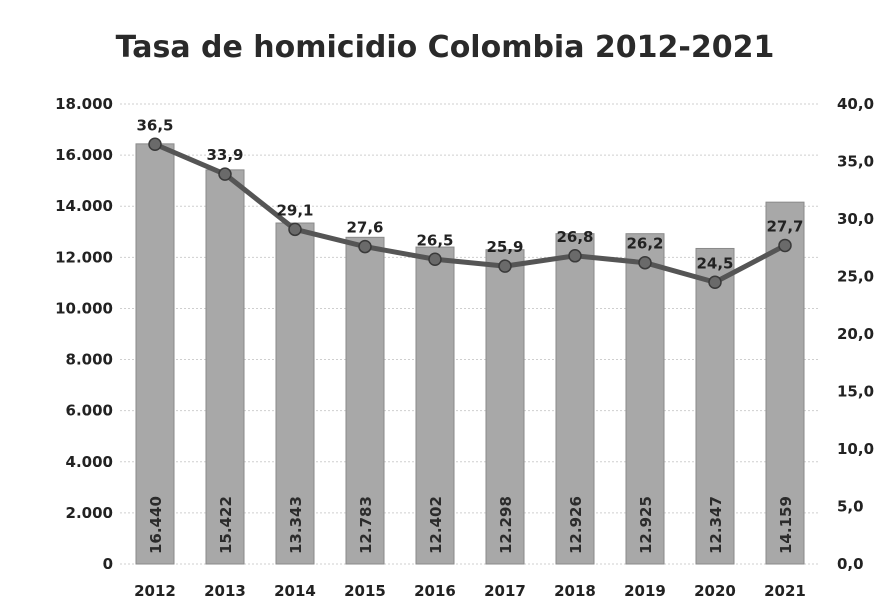 Image resolution: width=890 pixels, height=610 pixels. I want to click on rate-value-label: 36,5, so click(154, 125).